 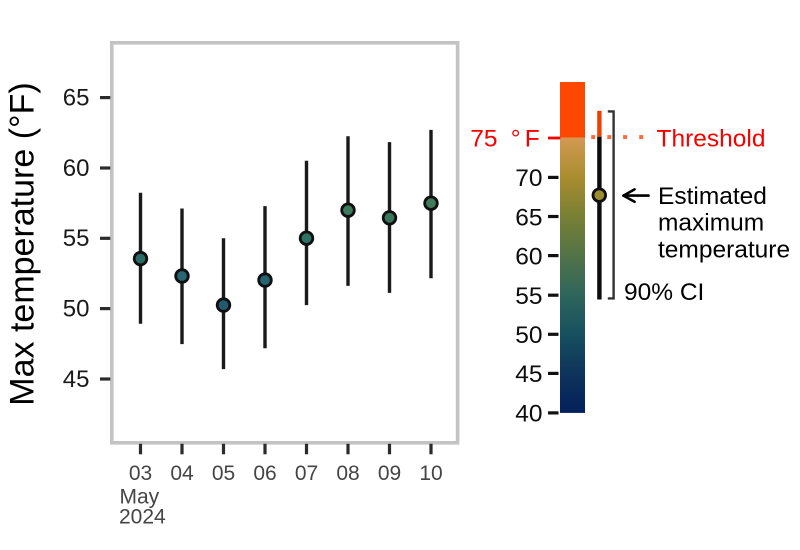 I want to click on svg-text: 07, so click(x=306, y=473).